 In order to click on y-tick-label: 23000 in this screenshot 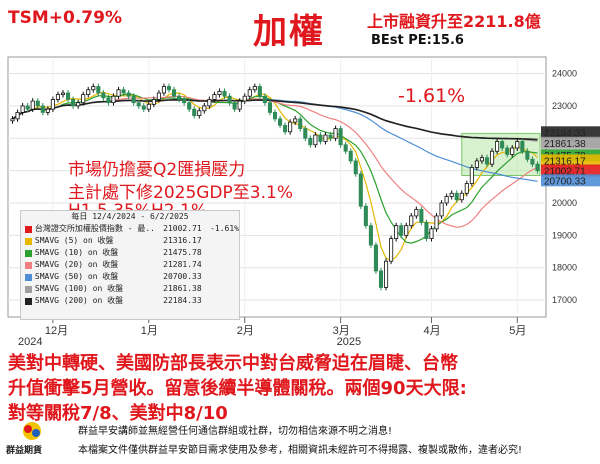, I will do `click(564, 106)`.